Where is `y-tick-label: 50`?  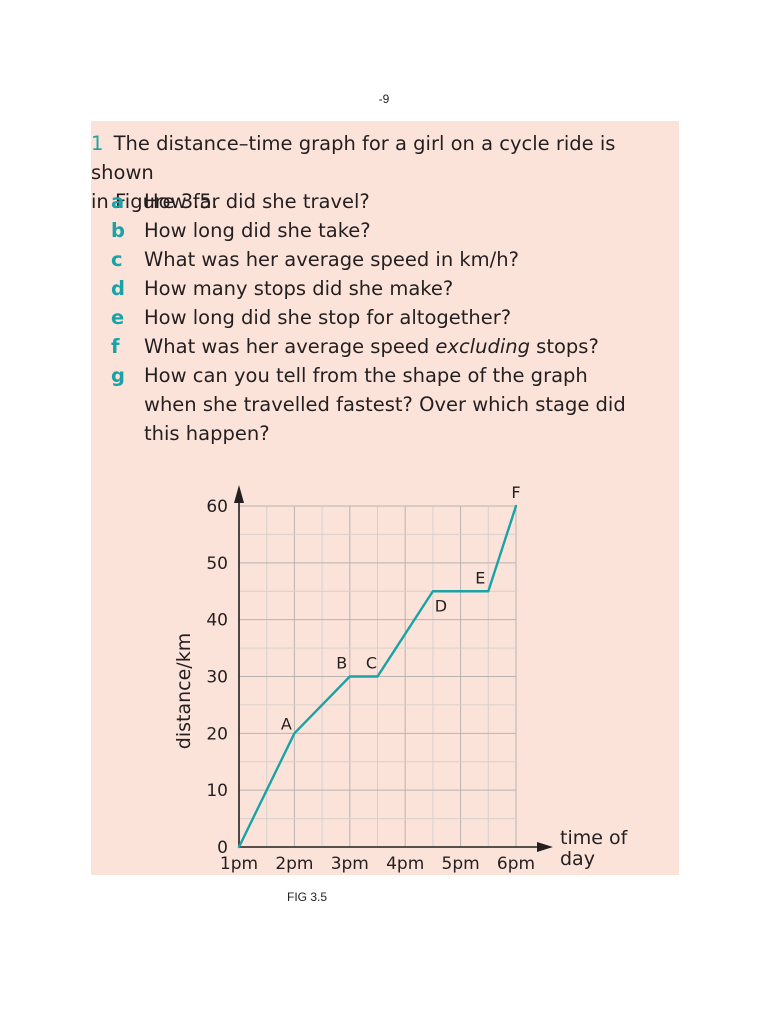
y-tick-label: 50 is located at coordinates (217, 564).